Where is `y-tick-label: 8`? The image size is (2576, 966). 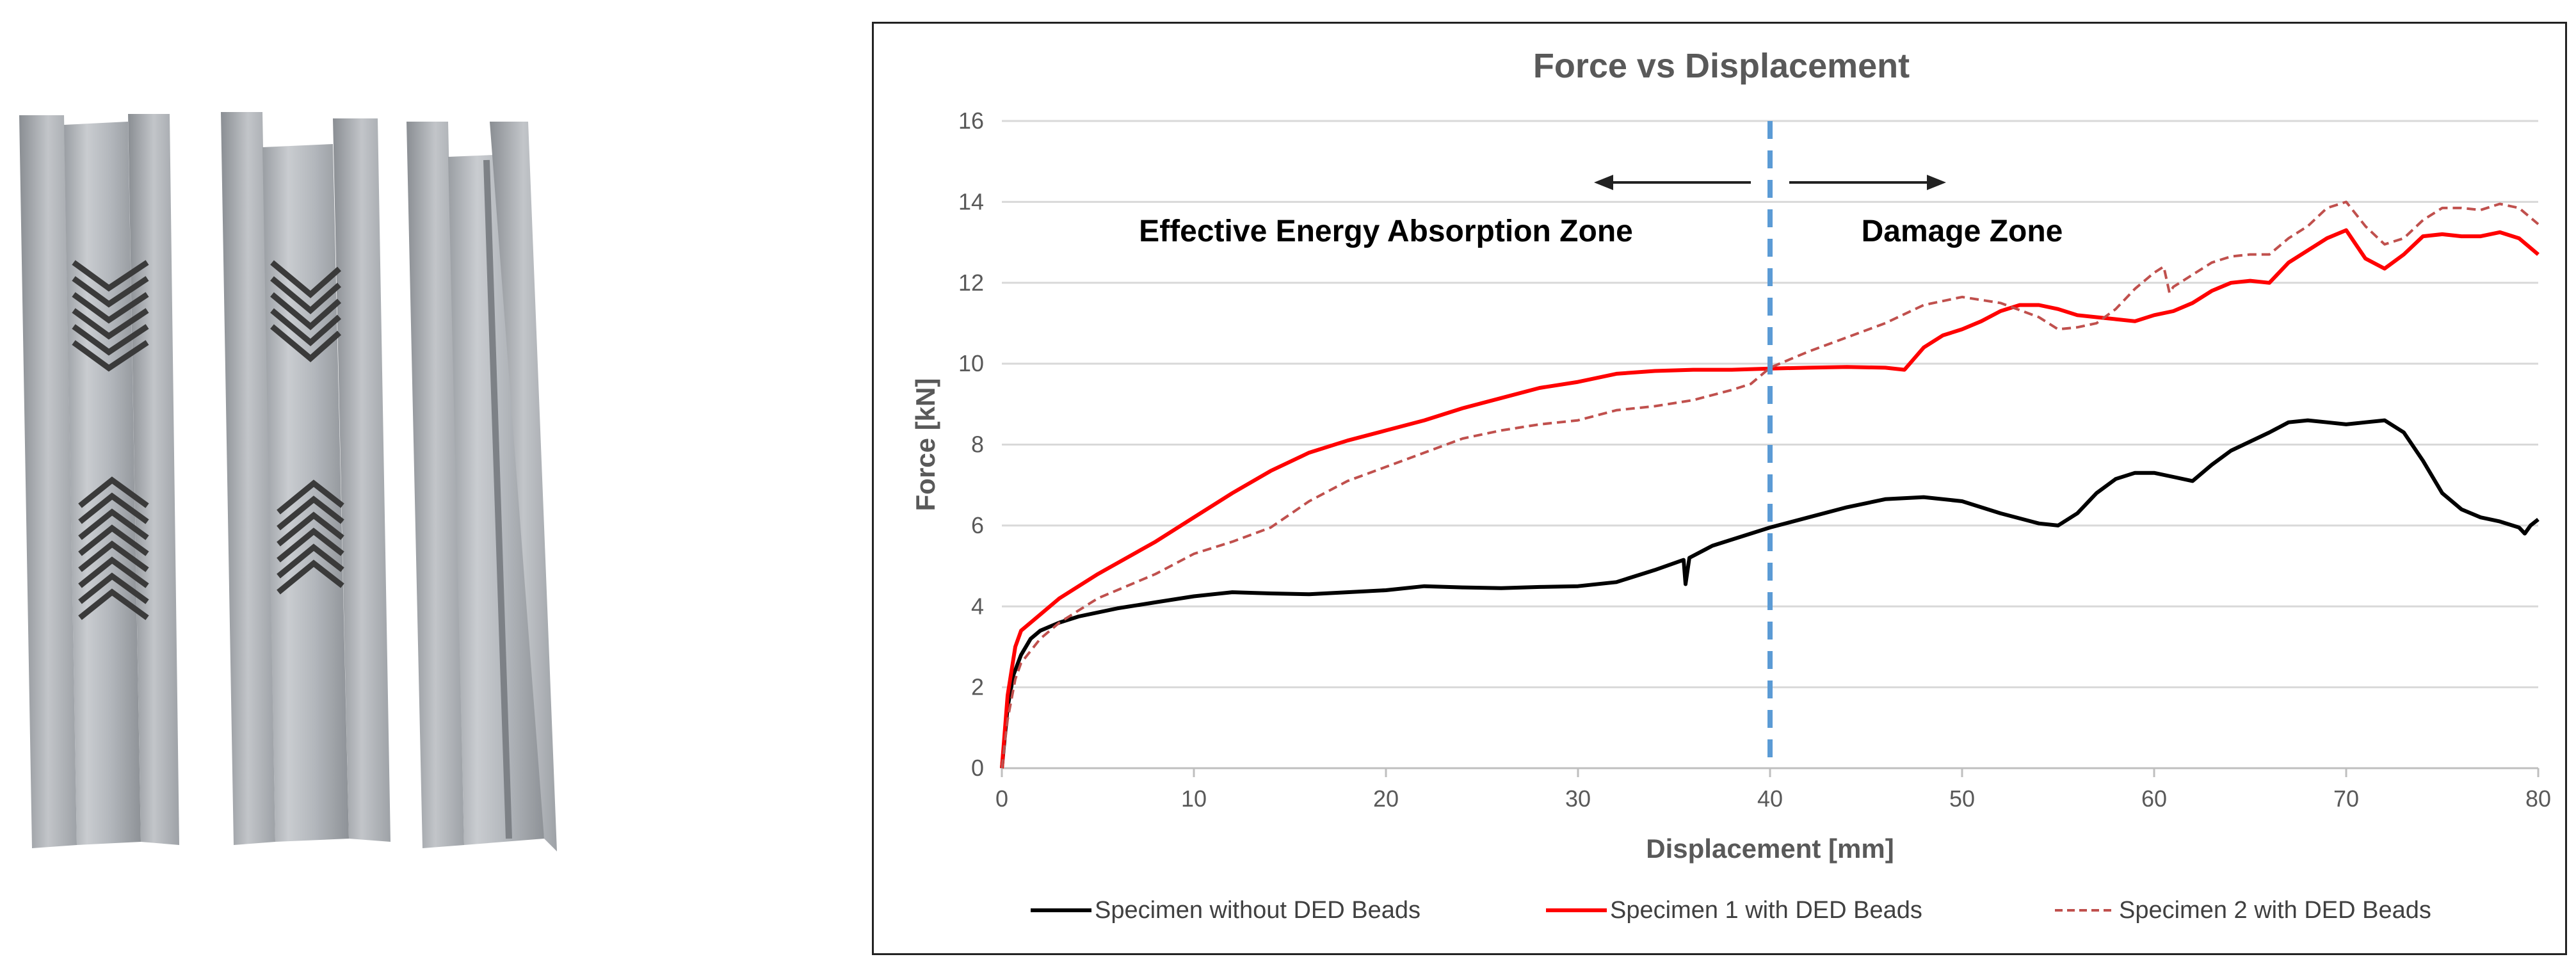 y-tick-label: 8 is located at coordinates (977, 444).